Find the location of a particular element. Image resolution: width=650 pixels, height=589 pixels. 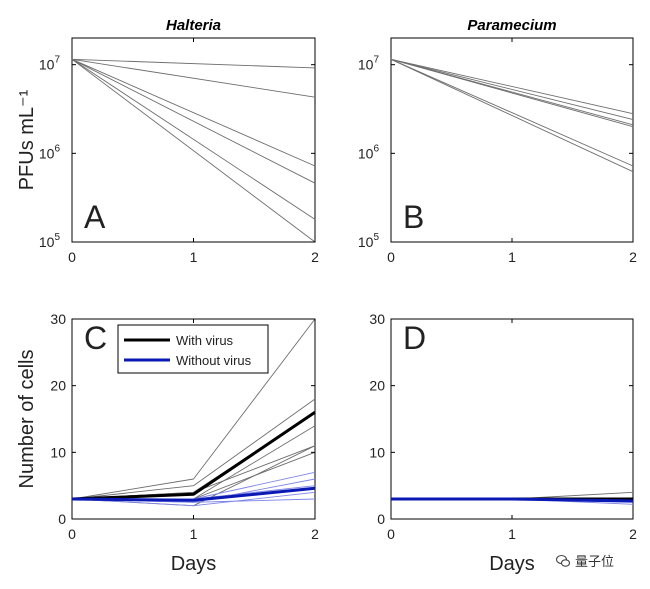

panel-letter: D is located at coordinates (414, 338).